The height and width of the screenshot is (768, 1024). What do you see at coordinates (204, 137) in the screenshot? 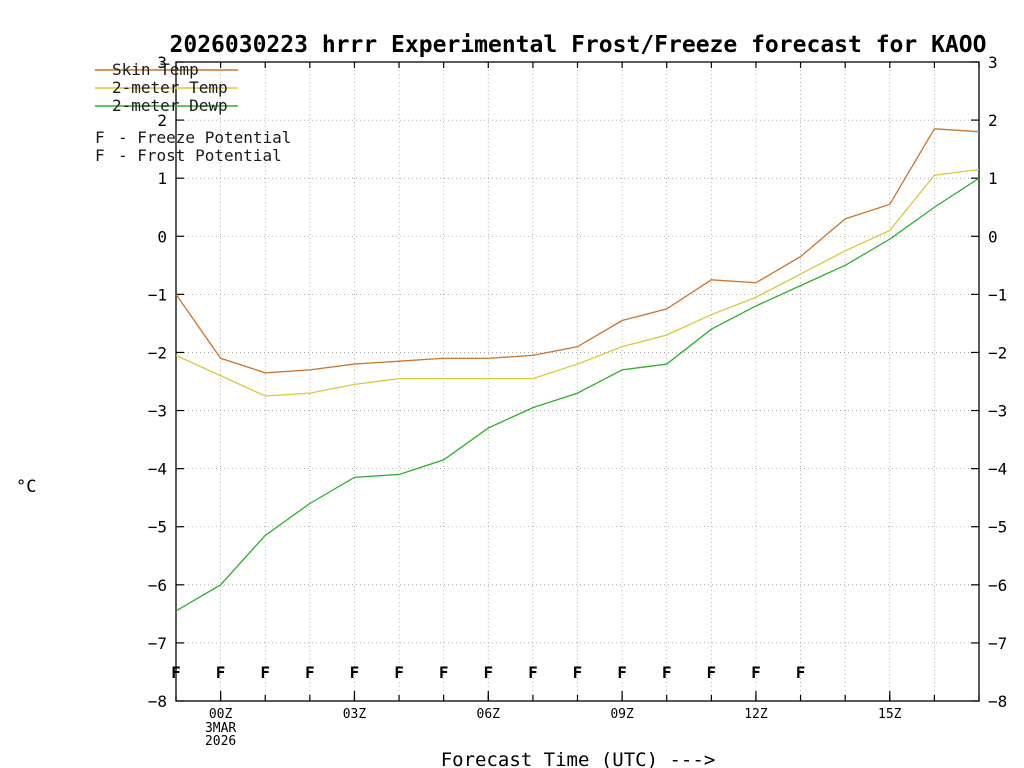
I see `legend-label-freeze-potential: - Freeze Potential` at bounding box center [204, 137].